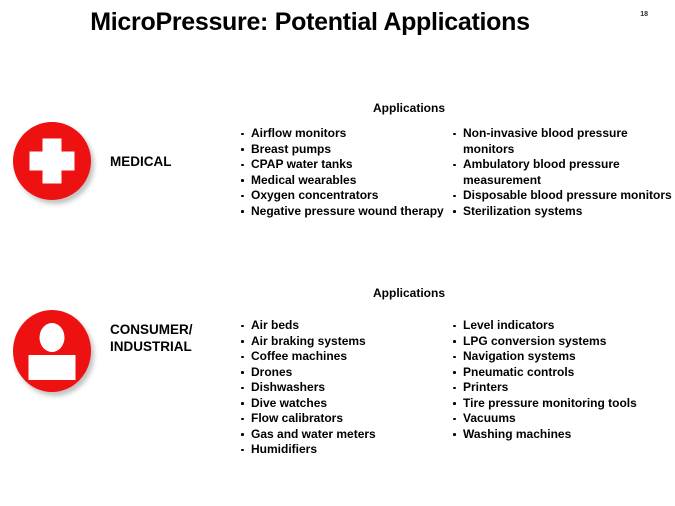 The height and width of the screenshot is (506, 675). I want to click on list-item: CPAP water tanks, so click(347, 165).